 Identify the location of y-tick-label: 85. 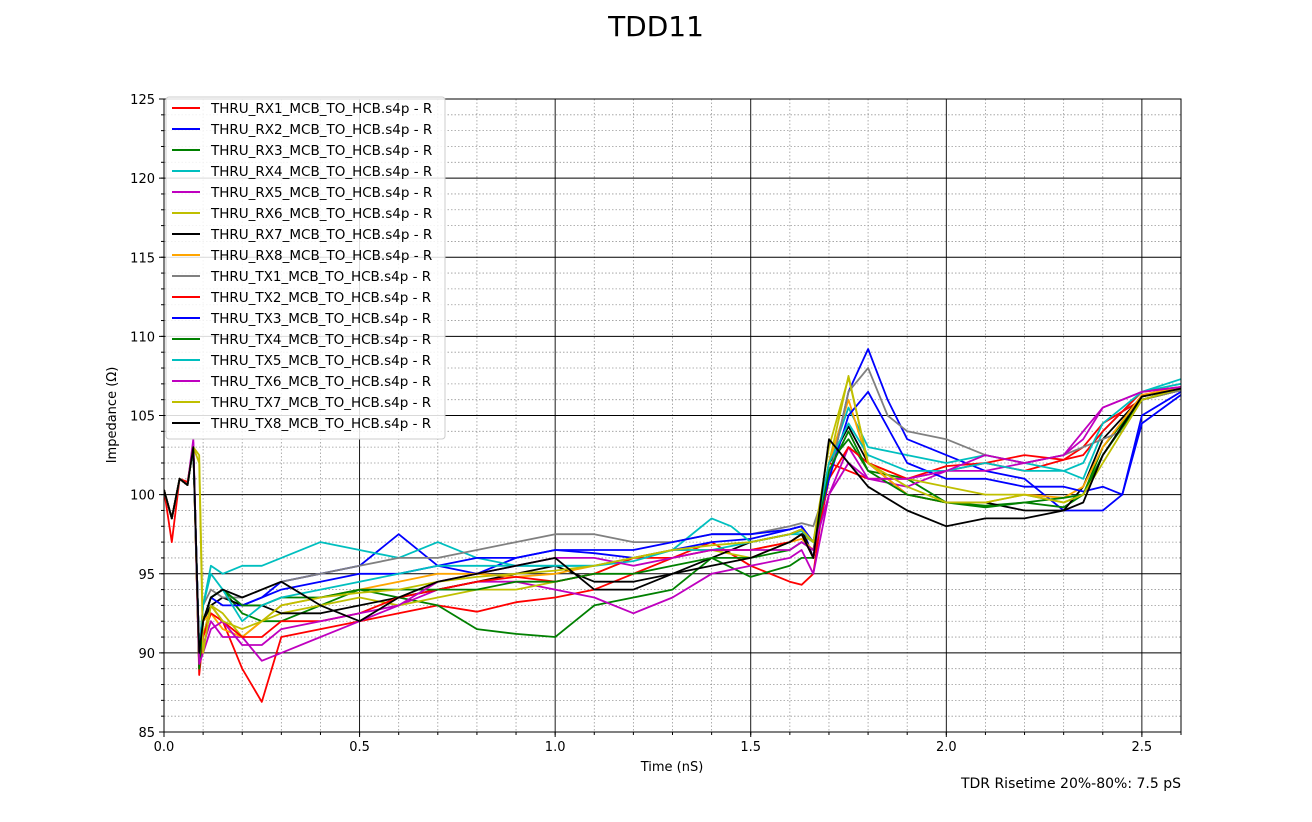
(146, 733).